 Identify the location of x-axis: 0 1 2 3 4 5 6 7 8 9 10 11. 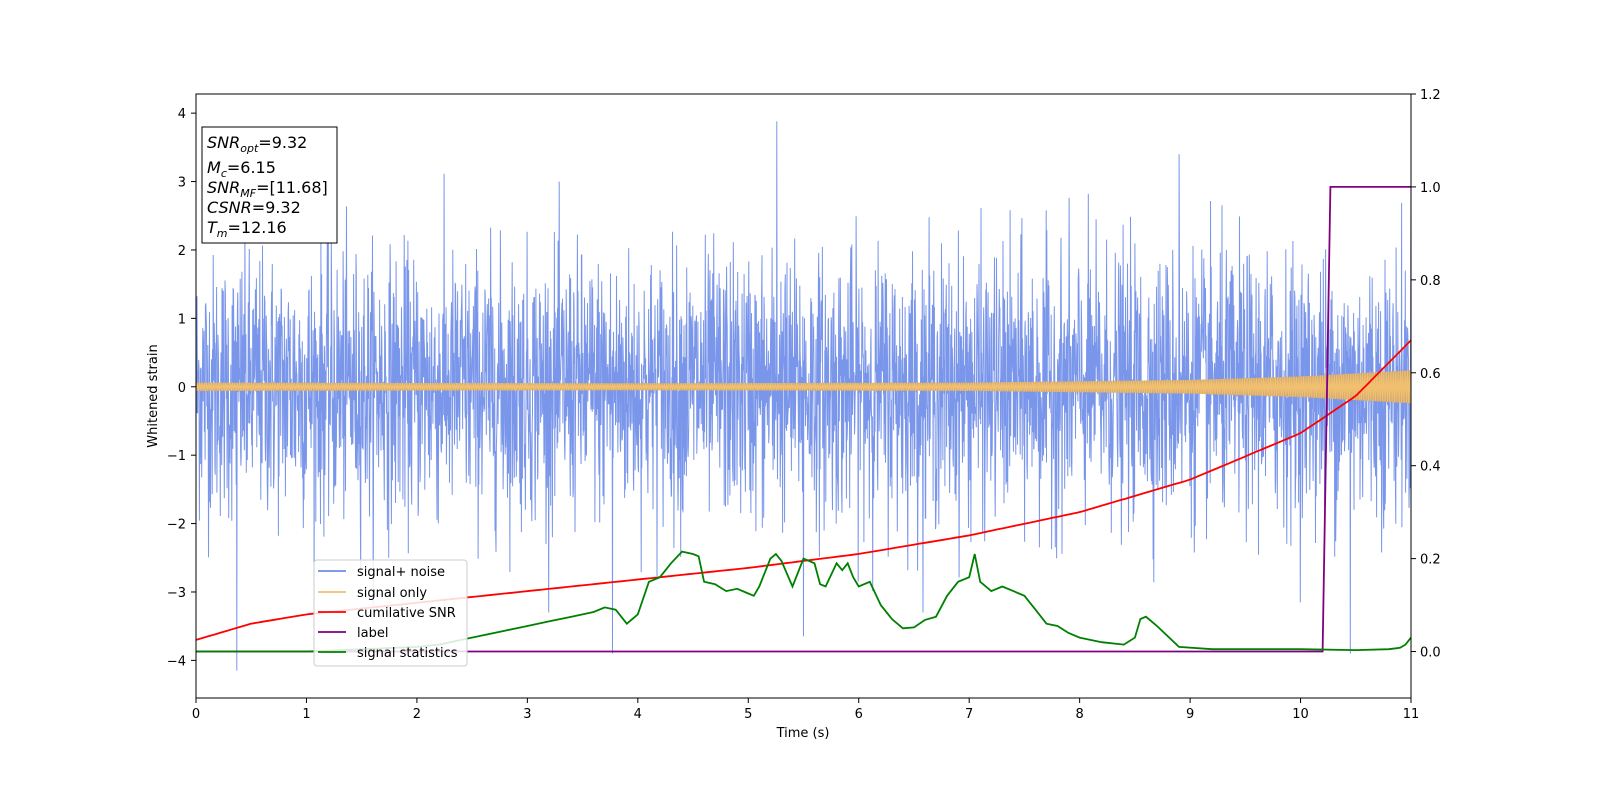
(805, 710).